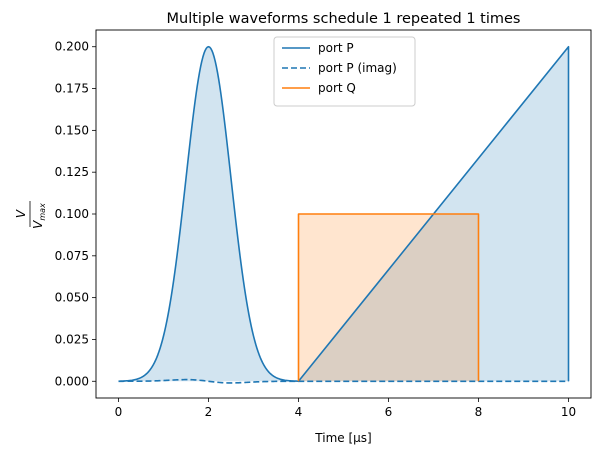  Describe the element at coordinates (30, 215) in the screenshot. I see `y-axis-label: V Vmax` at that location.